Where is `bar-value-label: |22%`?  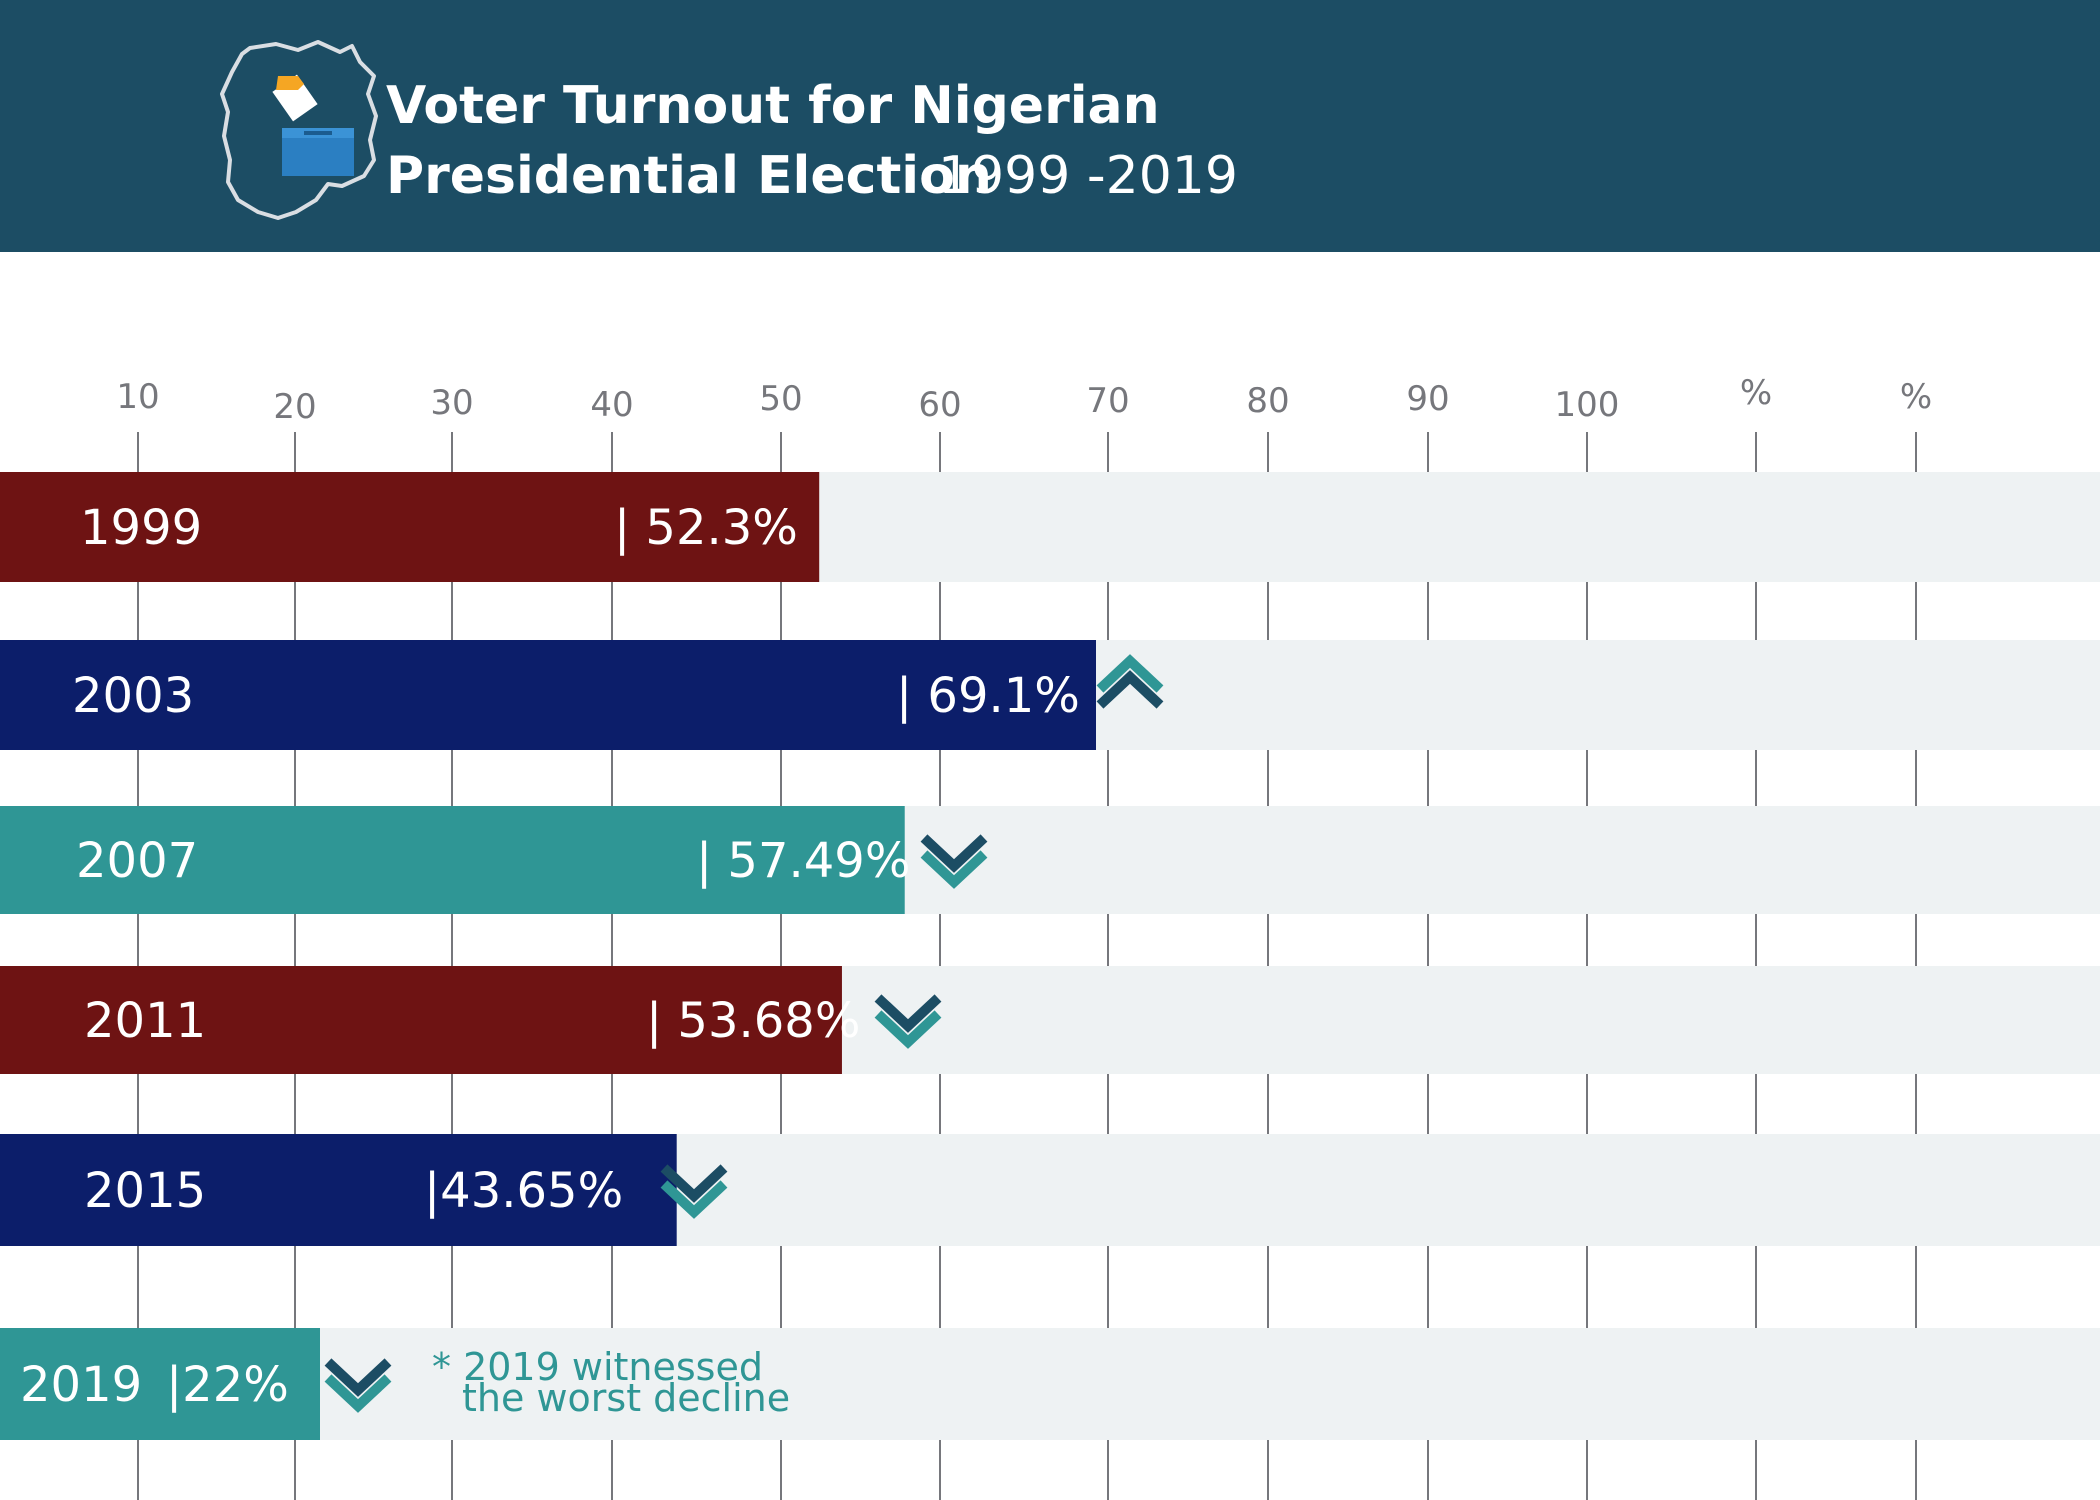
bar-value-label: |22% is located at coordinates (227, 1385).